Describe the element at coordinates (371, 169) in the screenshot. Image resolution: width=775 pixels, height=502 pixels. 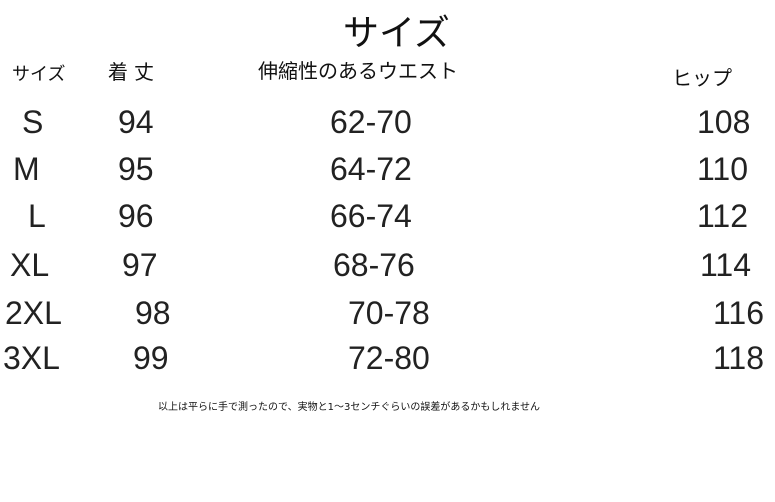
I see `row-waist: 64-72` at that location.